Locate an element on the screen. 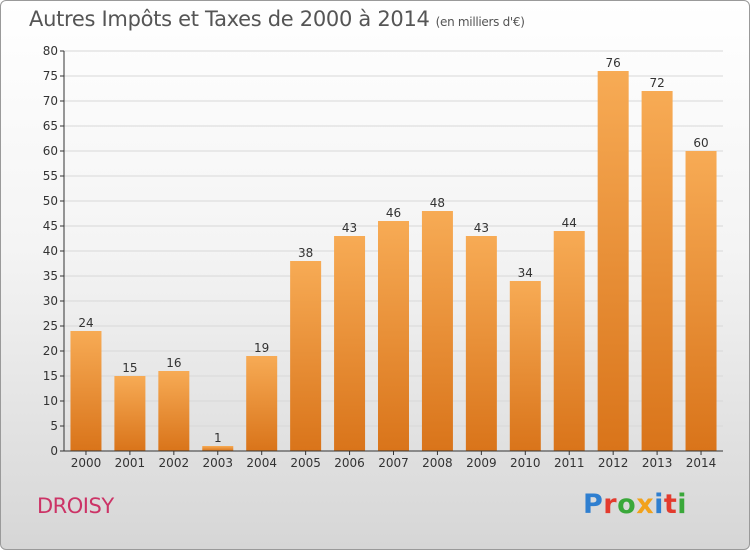 Image resolution: width=750 pixels, height=550 pixels. y-tick-label: 75 is located at coordinates (50, 76).